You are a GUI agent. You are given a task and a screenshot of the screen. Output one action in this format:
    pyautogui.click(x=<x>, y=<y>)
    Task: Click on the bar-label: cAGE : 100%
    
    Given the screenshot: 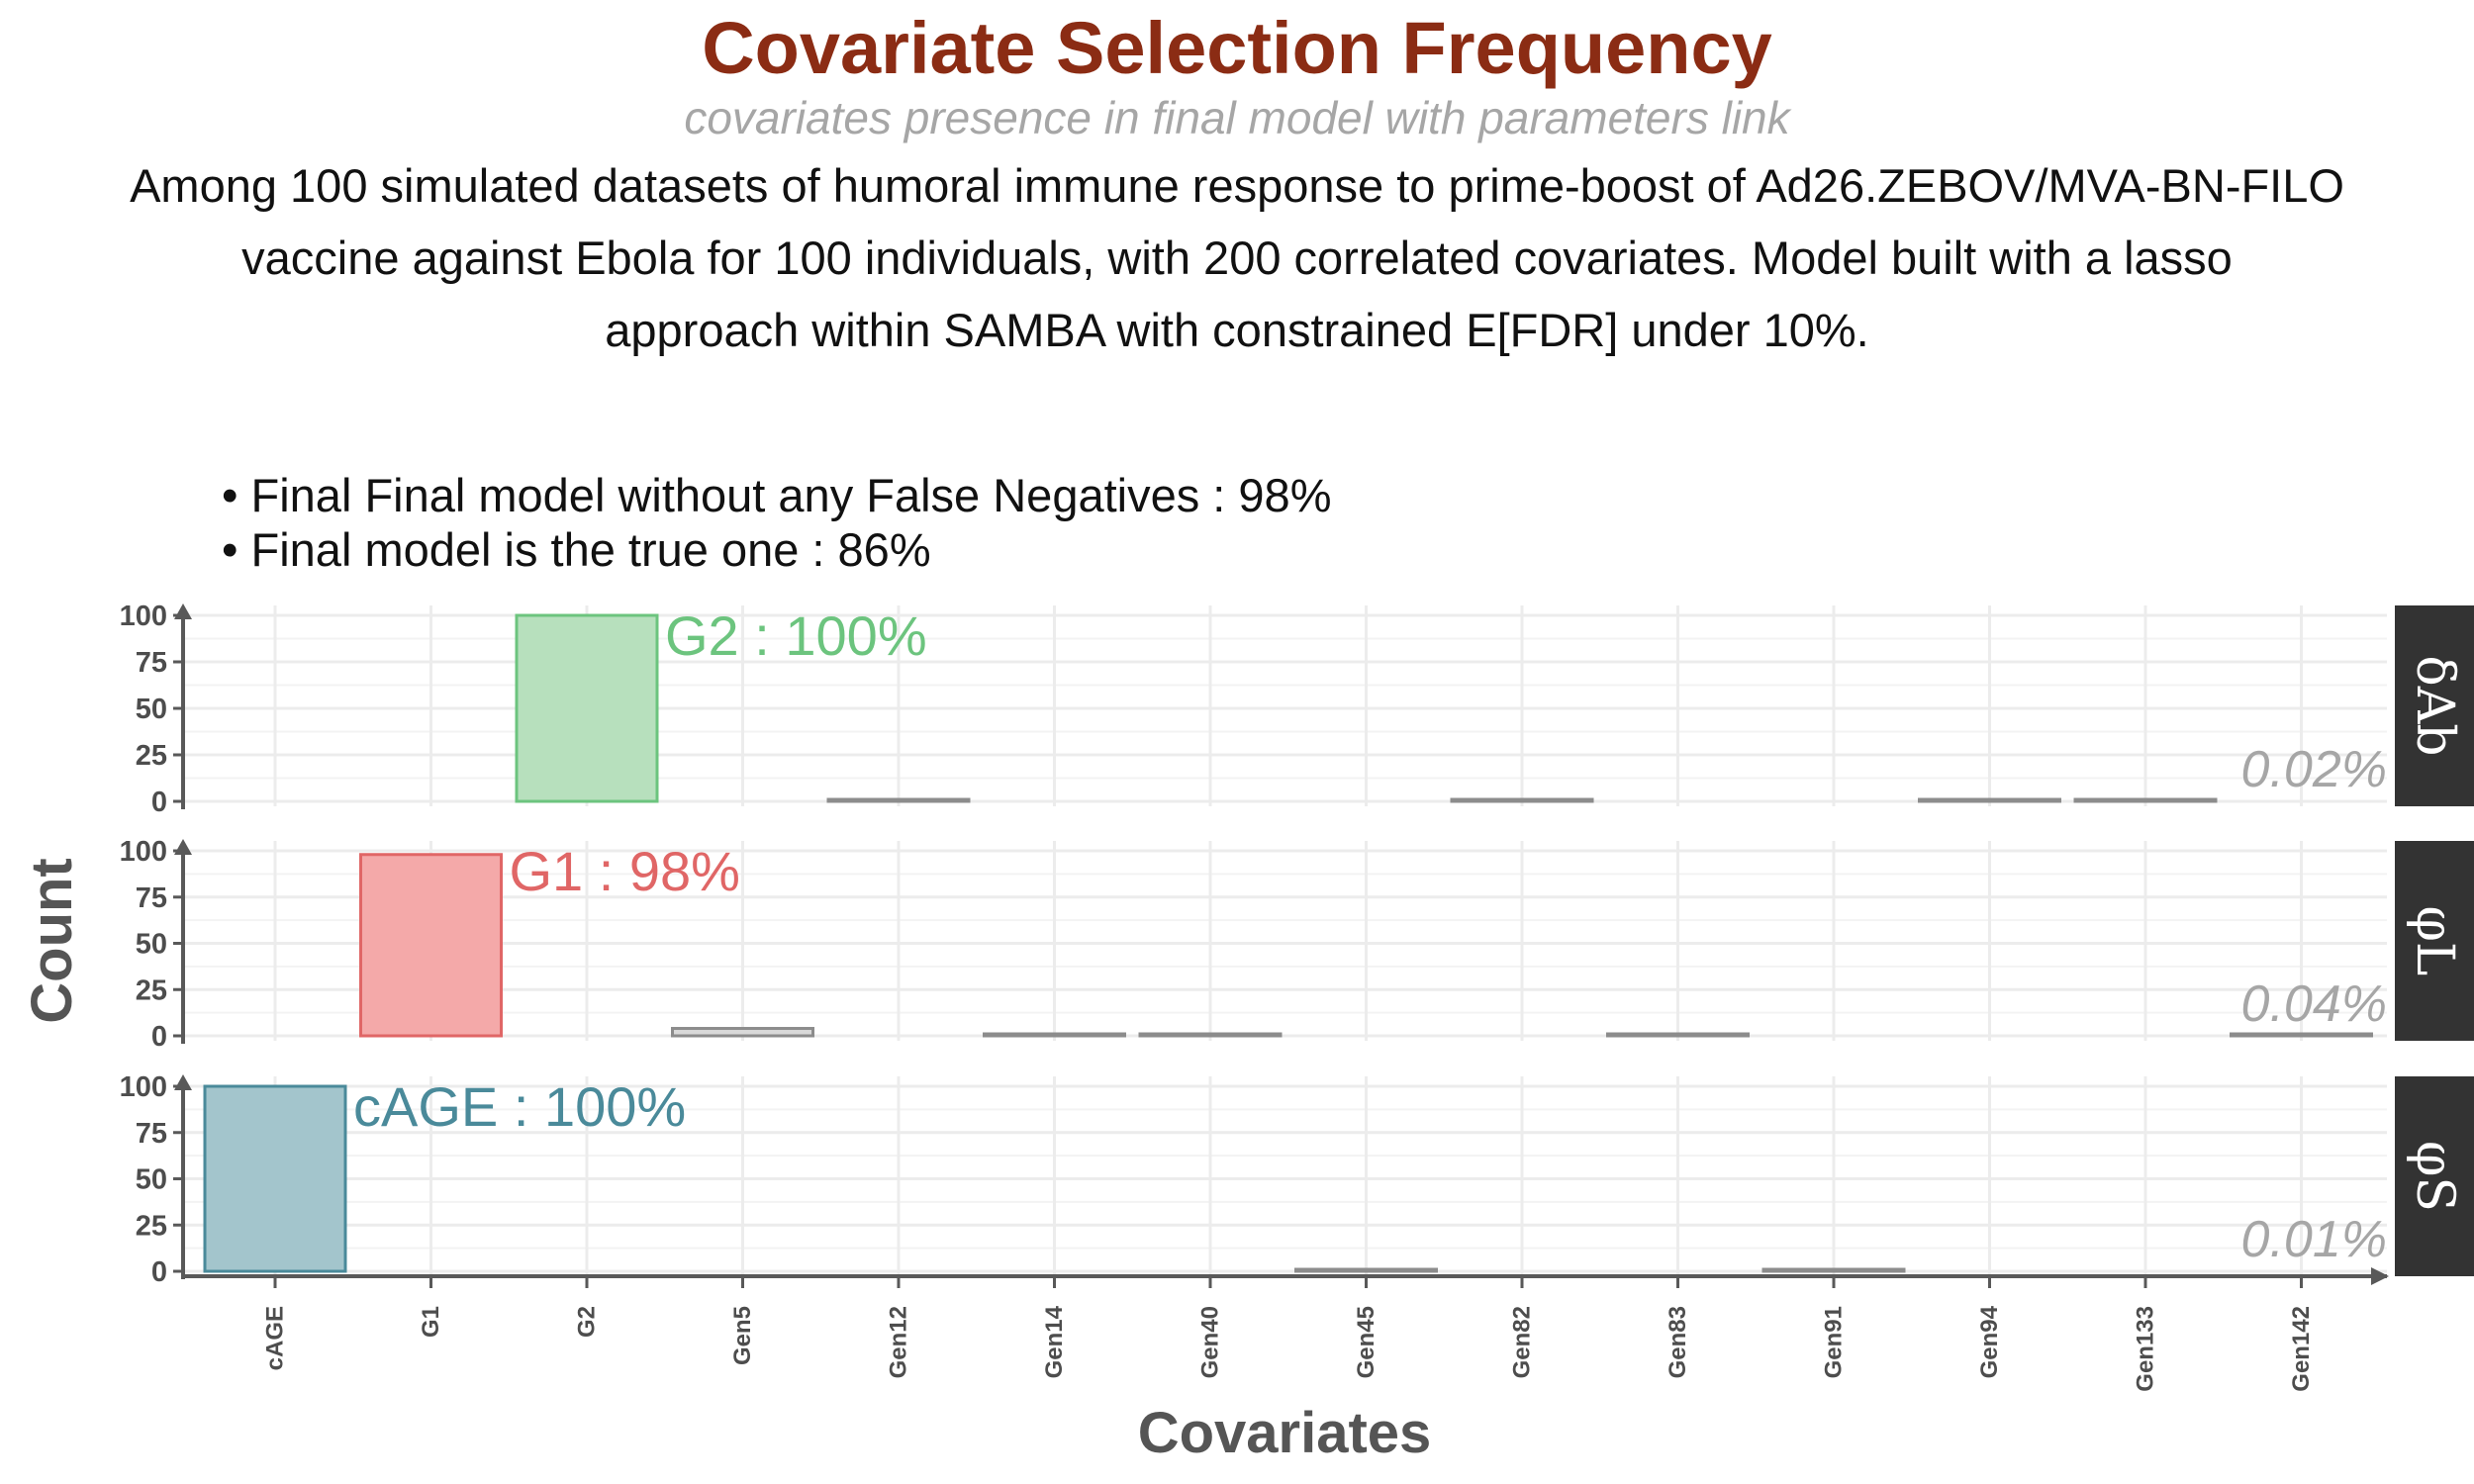 What is the action you would take?
    pyautogui.click(x=519, y=1106)
    